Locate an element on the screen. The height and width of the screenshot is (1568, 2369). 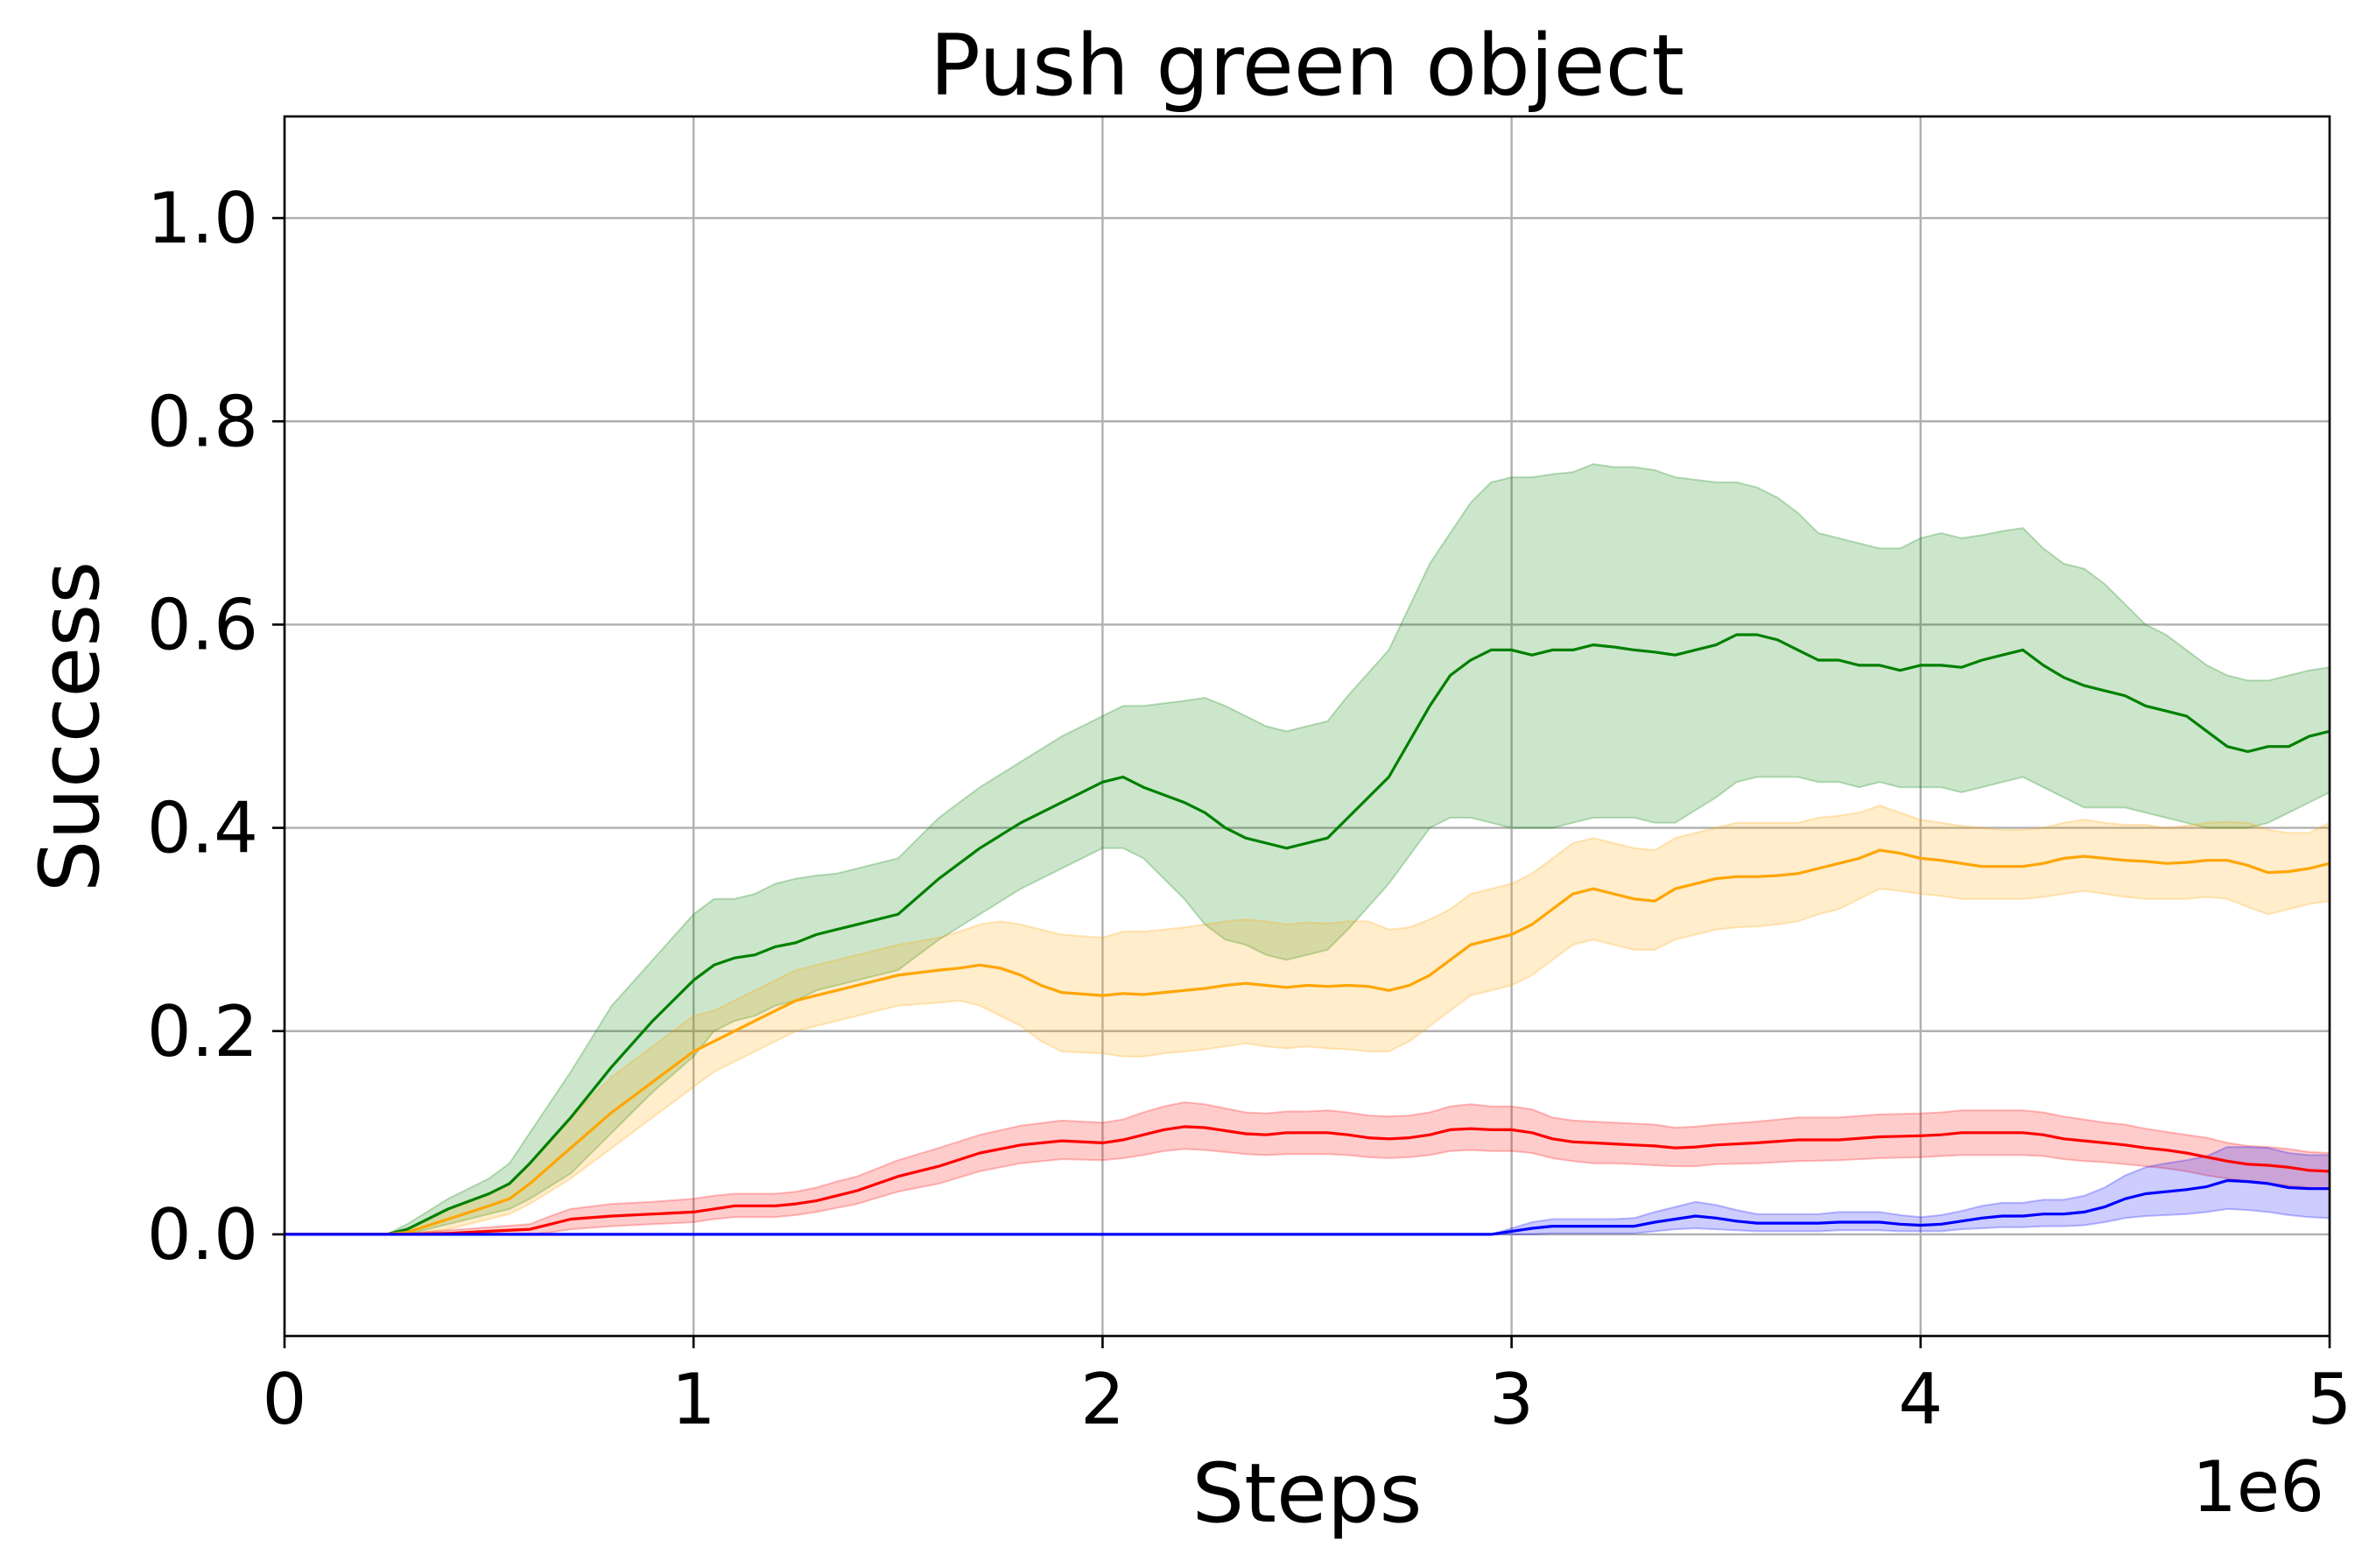
x-tick-label-5: 5 is located at coordinates (2330, 1400).